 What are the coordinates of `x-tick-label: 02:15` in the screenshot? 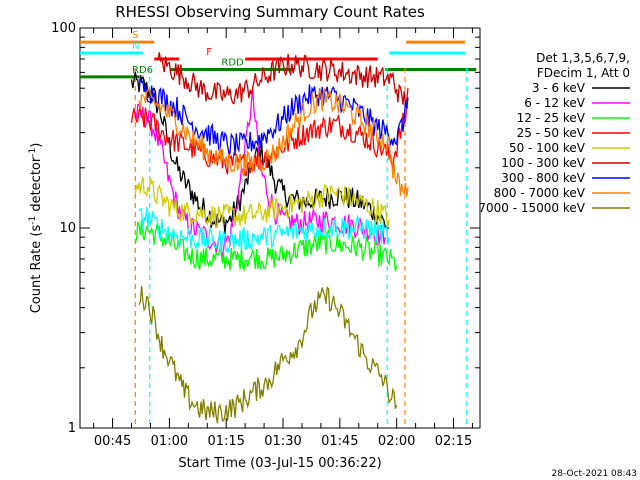 It's located at (453, 441).